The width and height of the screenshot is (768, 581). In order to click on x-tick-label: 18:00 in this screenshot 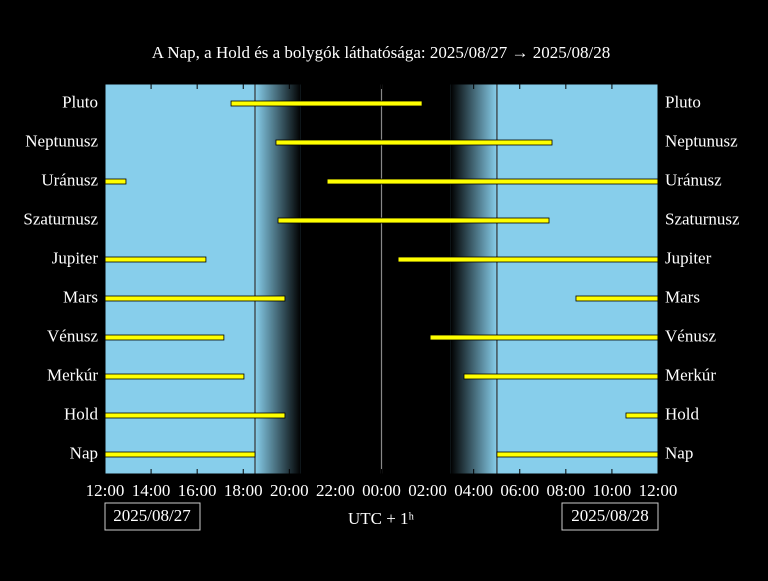, I will do `click(243, 490)`.